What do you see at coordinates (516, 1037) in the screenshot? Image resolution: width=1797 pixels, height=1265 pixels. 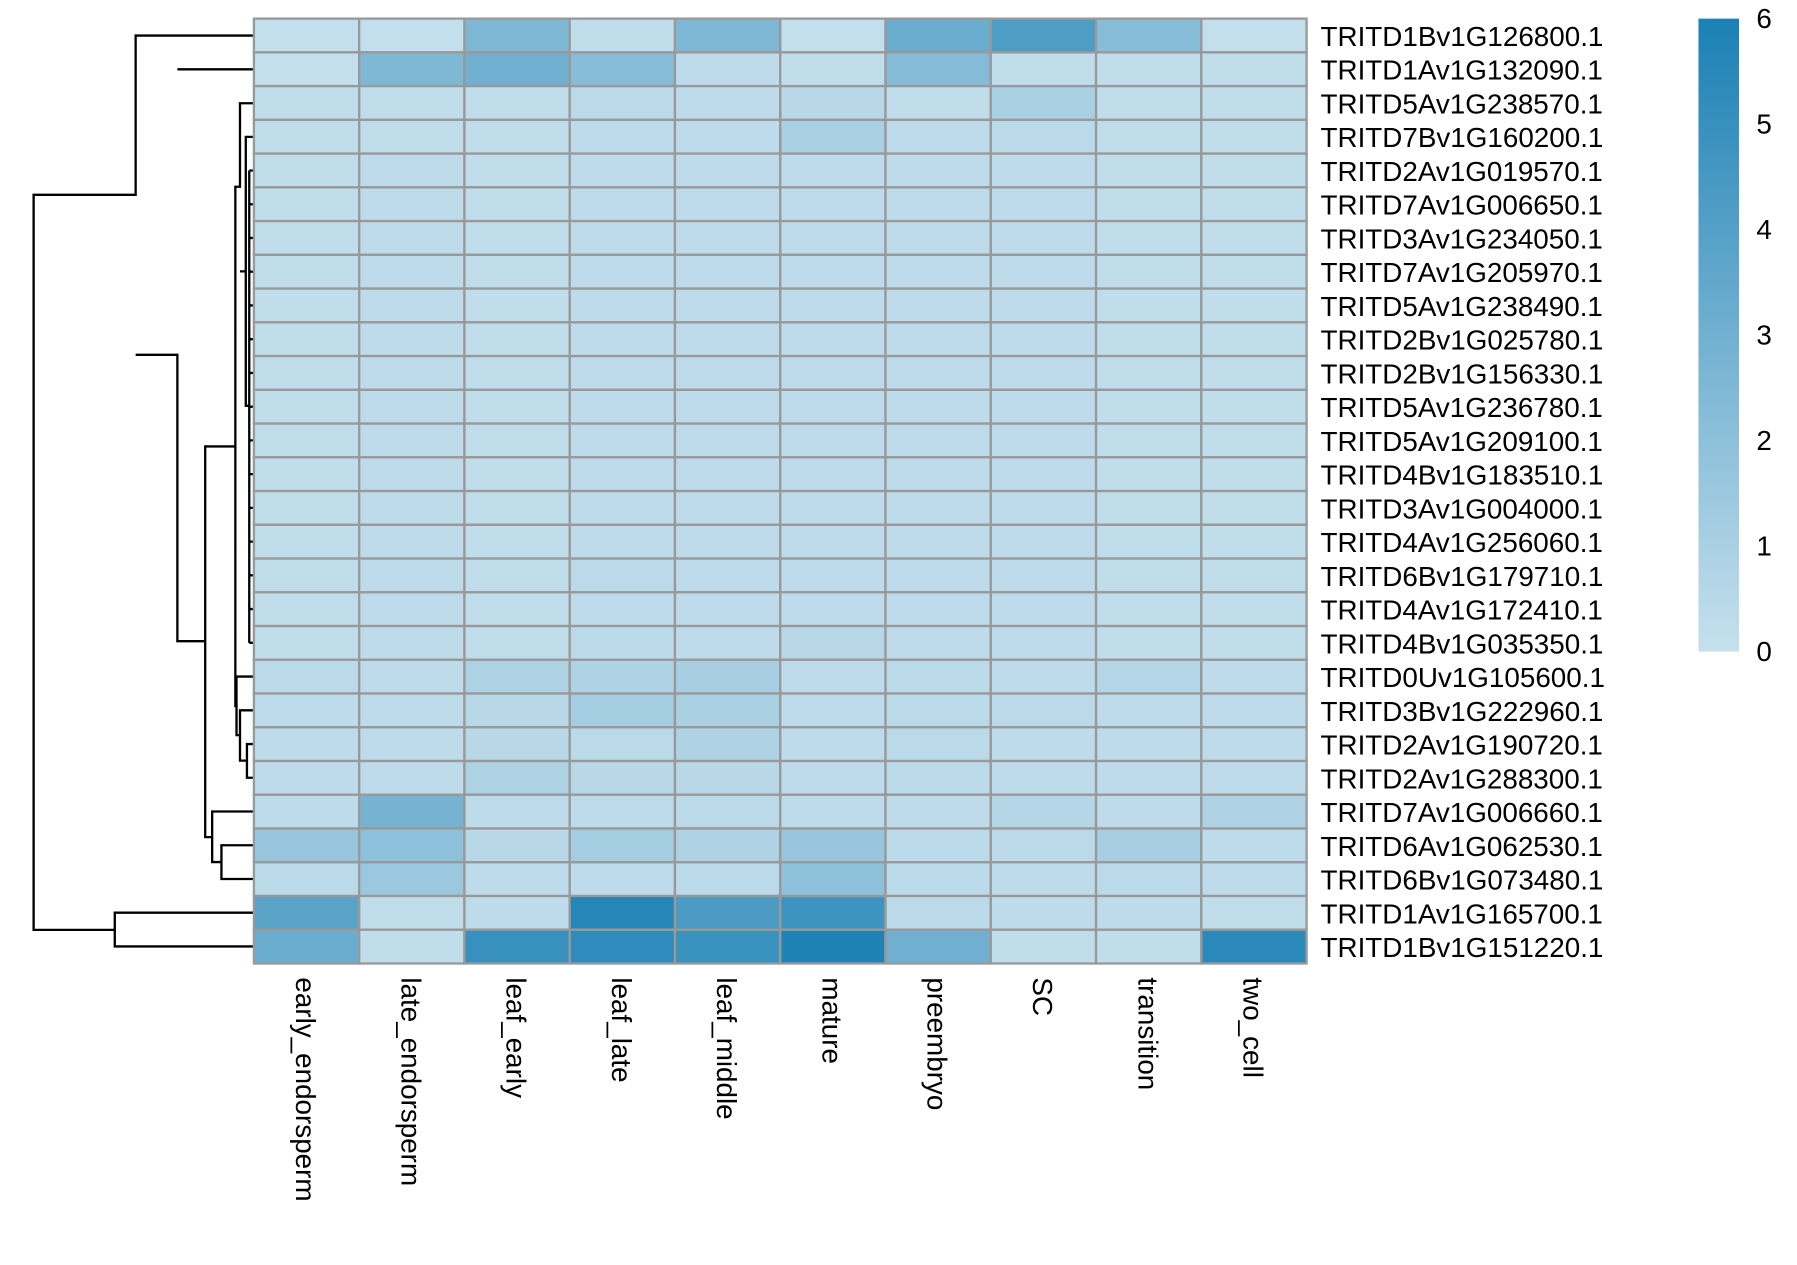 I see `column-label: leaf_early` at bounding box center [516, 1037].